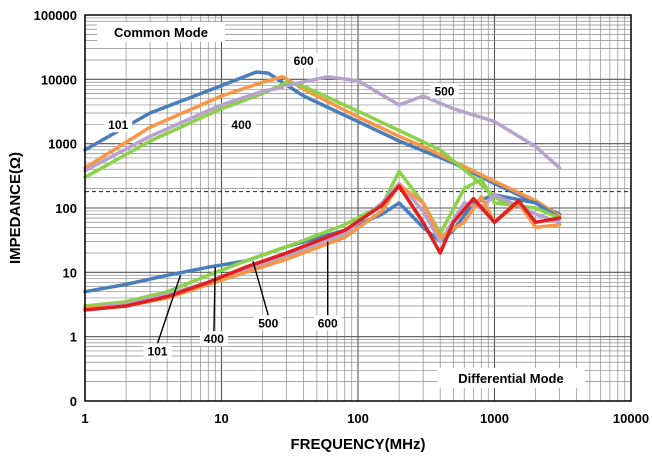 This screenshot has width=652, height=461. I want to click on differential-mode-label-500-bg, so click(268, 323).